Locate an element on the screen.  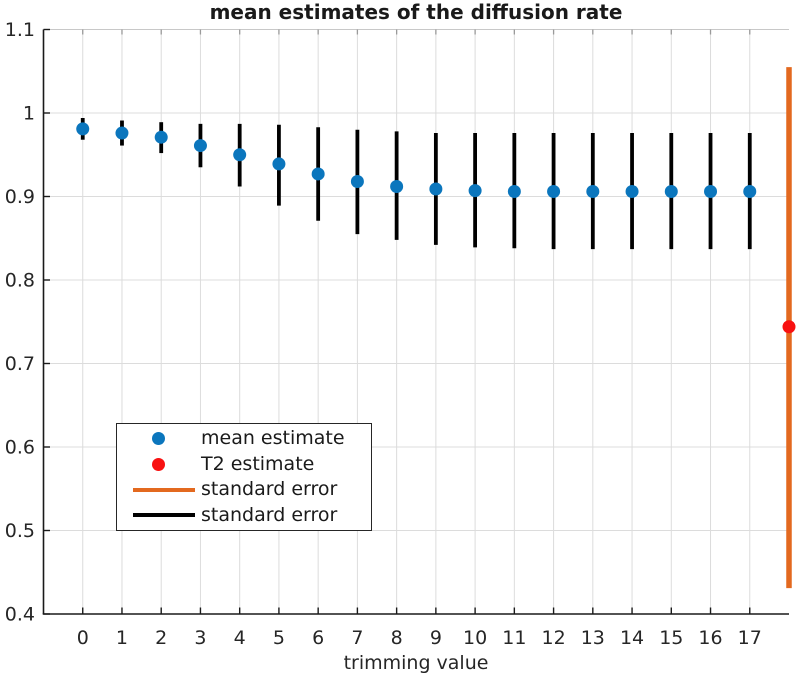
red-dot-marker-icon is located at coordinates (158, 464).